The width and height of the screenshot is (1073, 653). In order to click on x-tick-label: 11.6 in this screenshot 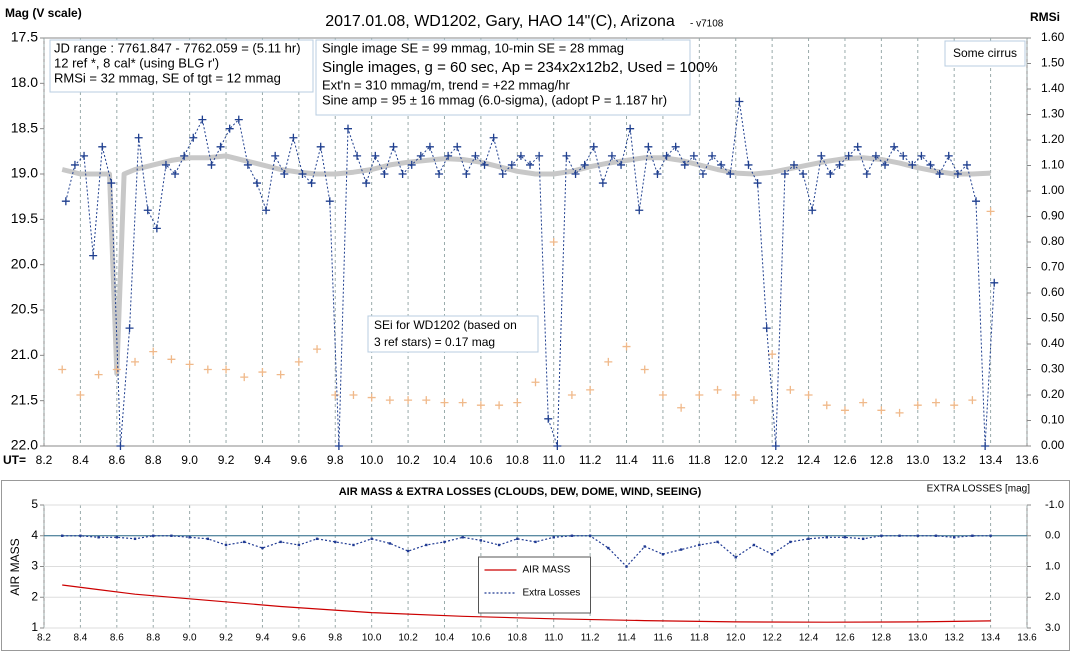, I will do `click(663, 460)`.